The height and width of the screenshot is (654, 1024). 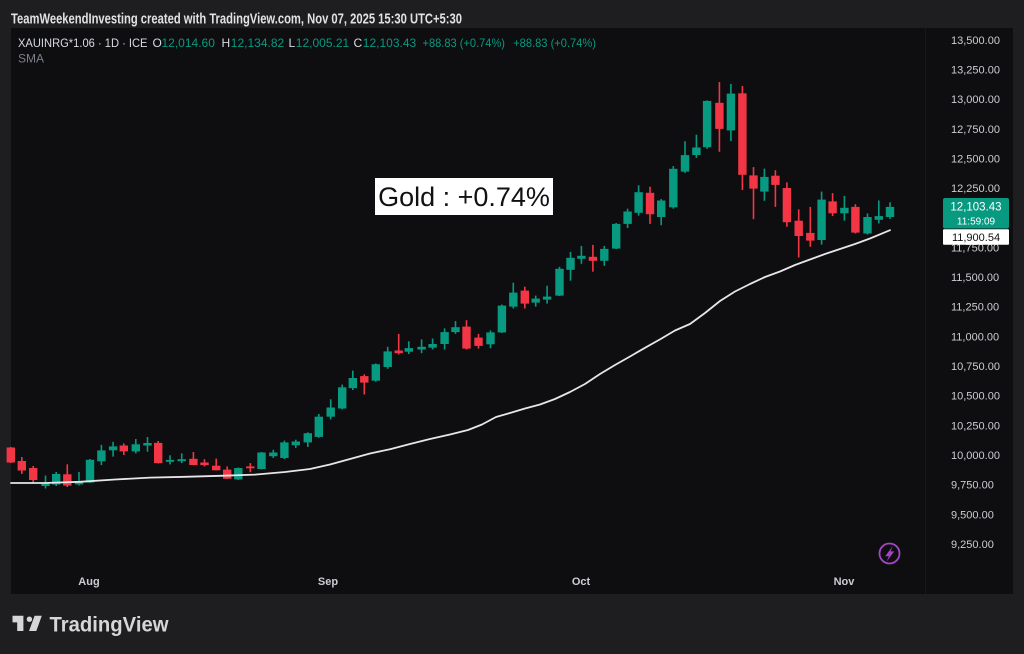 I want to click on svg-text: Gold : +0.74%, so click(x=464, y=197).